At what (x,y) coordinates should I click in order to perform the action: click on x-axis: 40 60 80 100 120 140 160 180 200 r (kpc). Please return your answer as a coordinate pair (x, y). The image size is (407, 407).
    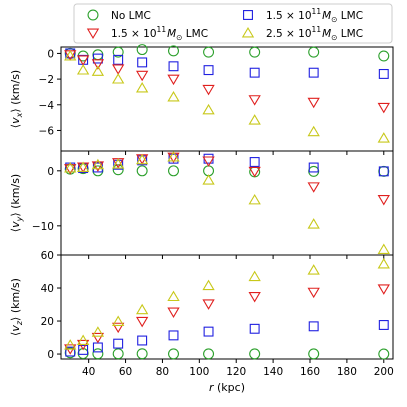
    Looking at the image, I should click on (238, 380).